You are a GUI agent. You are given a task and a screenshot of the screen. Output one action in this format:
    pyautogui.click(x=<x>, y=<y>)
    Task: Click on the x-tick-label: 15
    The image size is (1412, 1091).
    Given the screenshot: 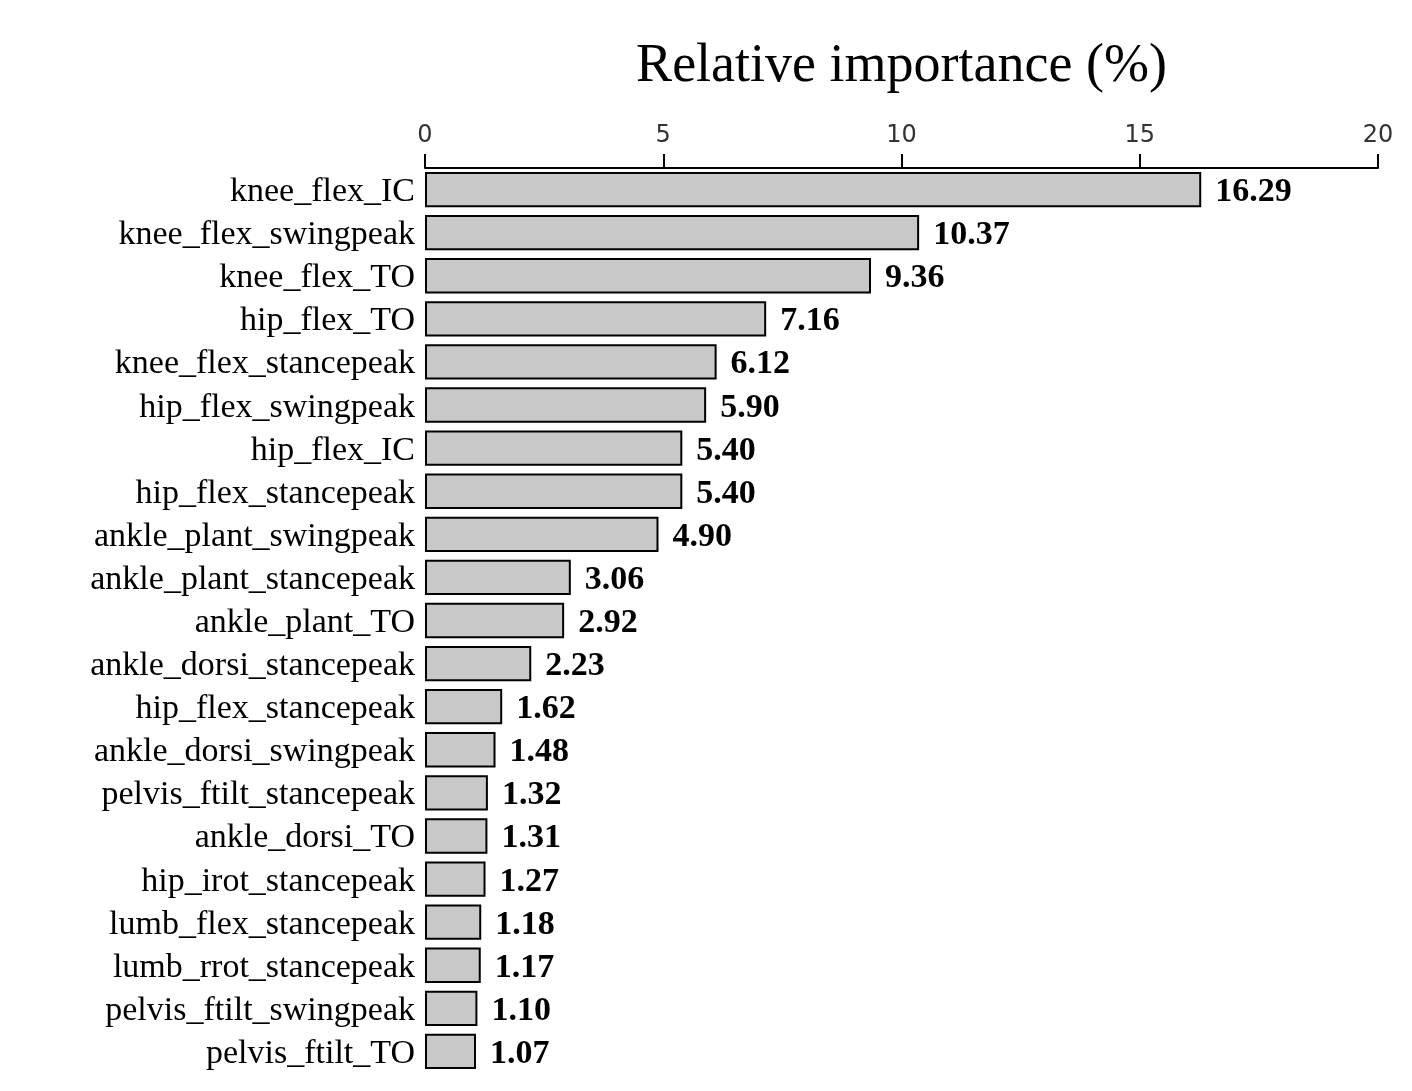 What is the action you would take?
    pyautogui.click(x=1140, y=134)
    